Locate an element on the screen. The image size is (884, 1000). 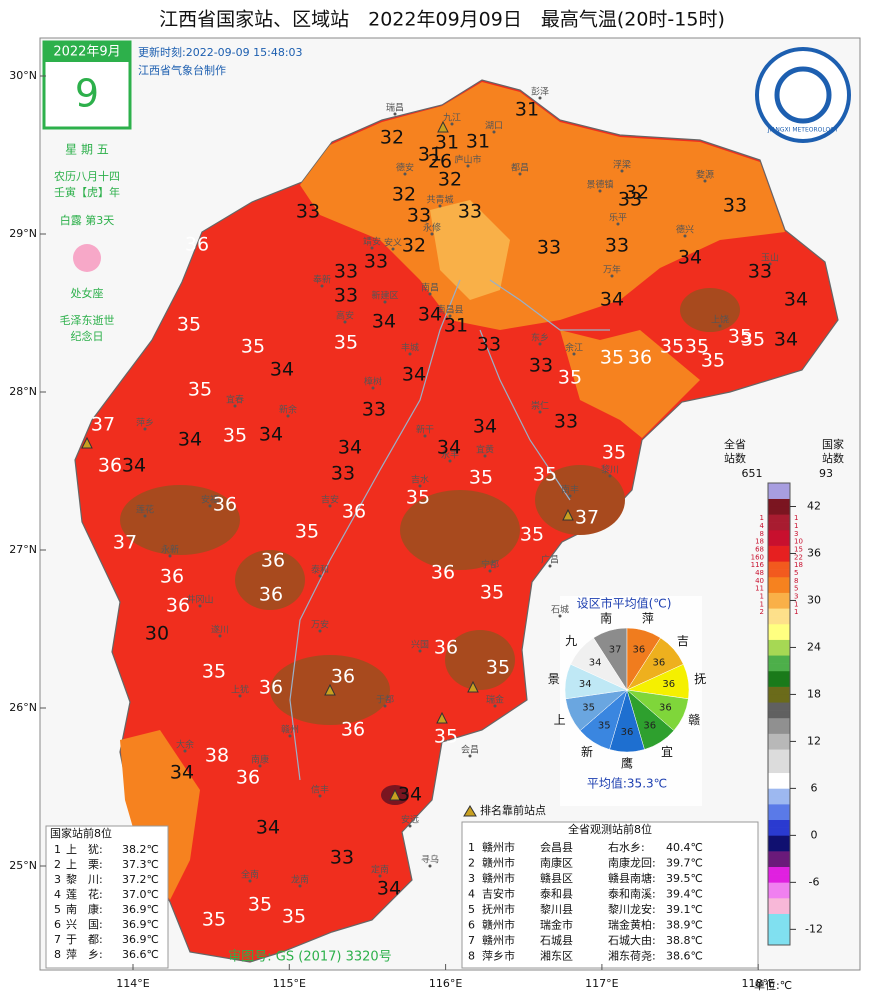
temperature: 37 is located at coordinates (103, 425).